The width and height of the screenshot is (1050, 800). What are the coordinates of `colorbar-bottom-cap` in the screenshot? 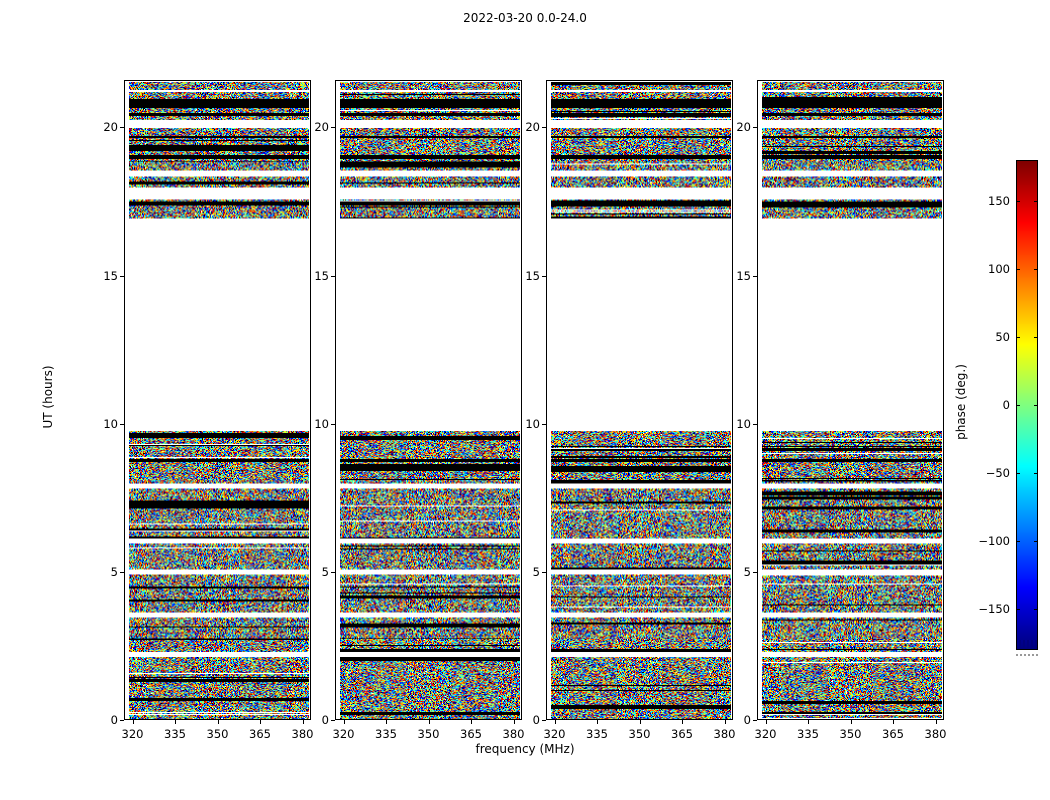 It's located at (1027, 644).